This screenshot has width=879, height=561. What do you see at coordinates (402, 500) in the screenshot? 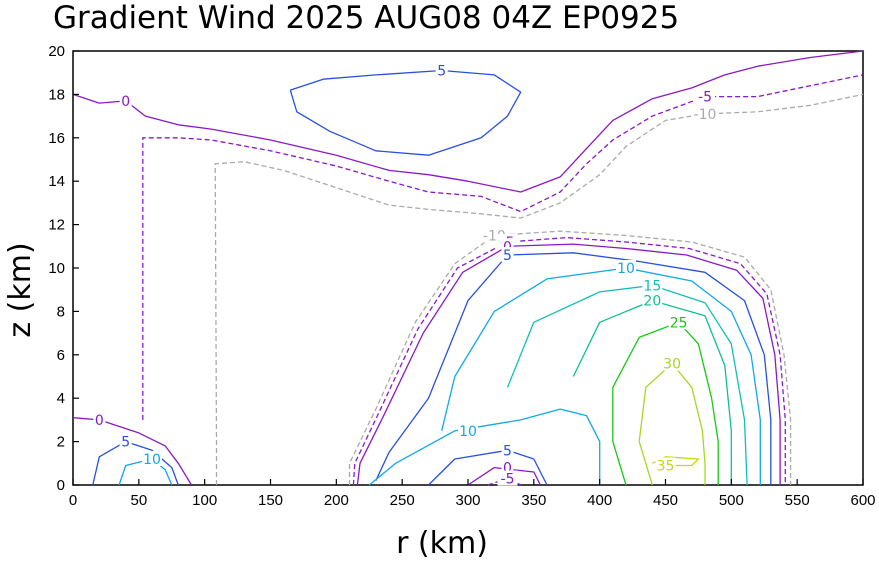
I see `x-tick-label: 250` at bounding box center [402, 500].